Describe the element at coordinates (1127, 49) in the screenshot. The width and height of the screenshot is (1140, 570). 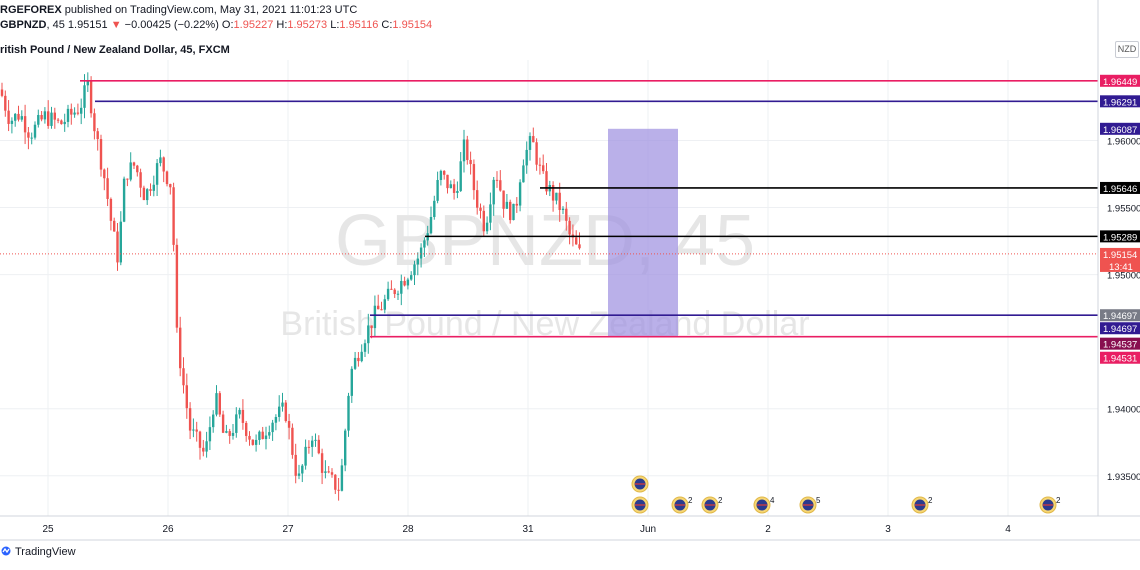
I see `currency-button: NZD` at that location.